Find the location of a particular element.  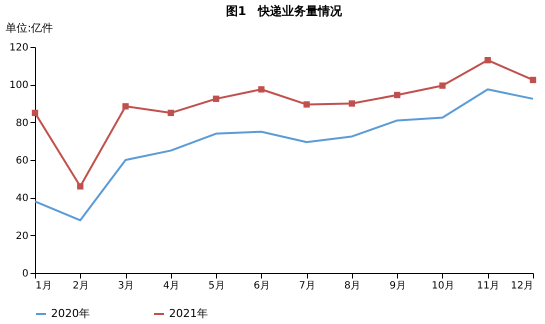

legend-label: 2021年 is located at coordinates (188, 313).